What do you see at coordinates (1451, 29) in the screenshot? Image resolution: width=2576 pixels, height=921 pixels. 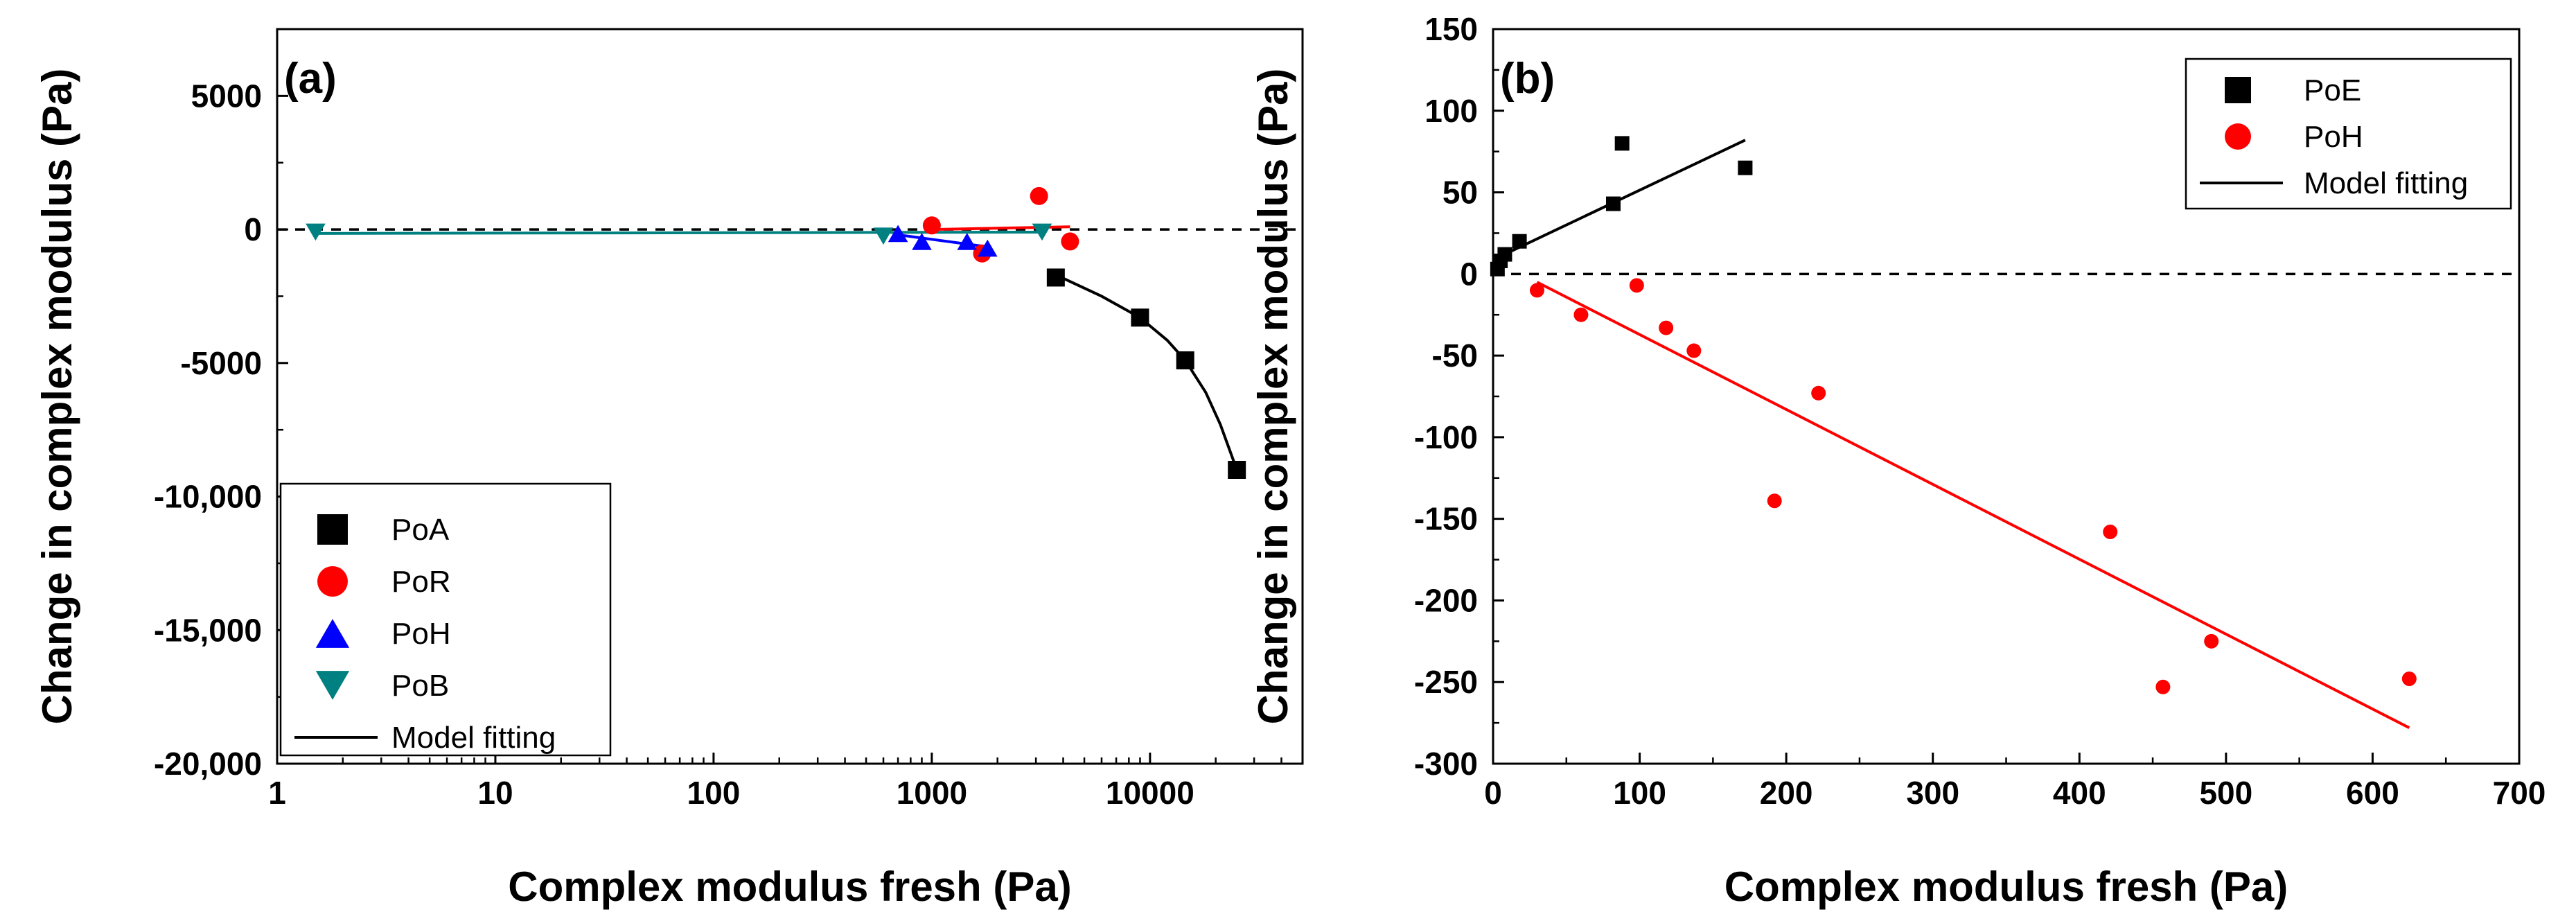 I see `b-y-tick-label: 150` at bounding box center [1451, 29].